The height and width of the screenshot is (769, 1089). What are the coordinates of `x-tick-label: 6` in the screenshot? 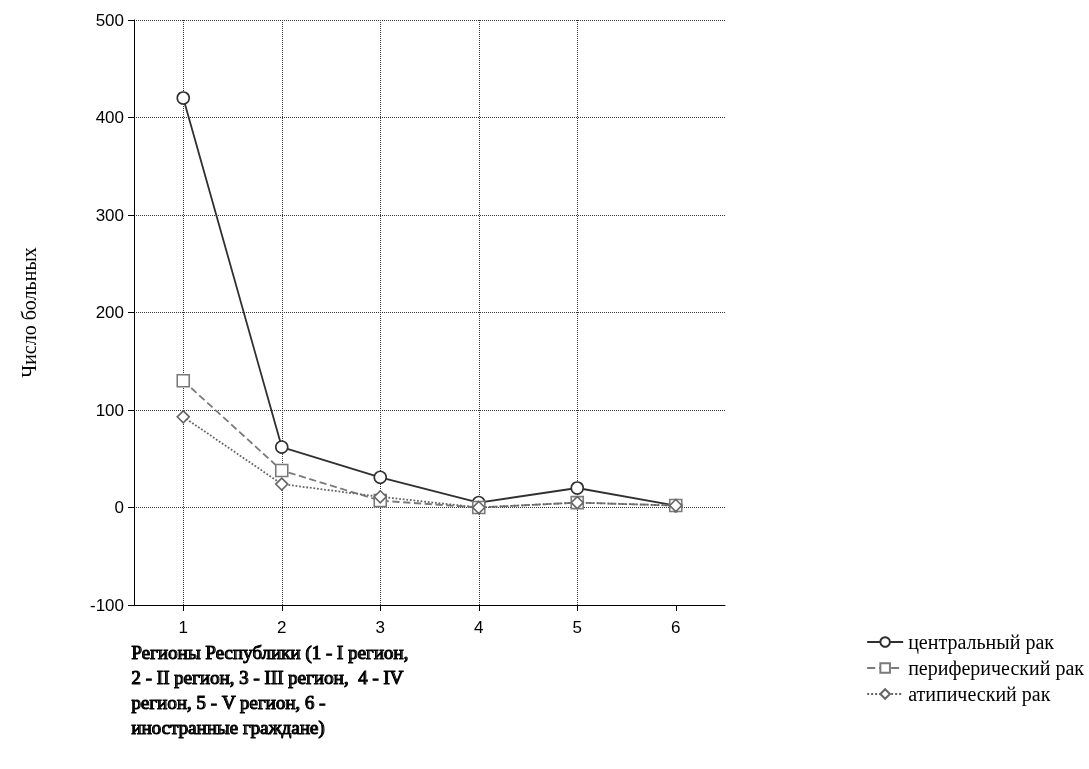 It's located at (676, 627).